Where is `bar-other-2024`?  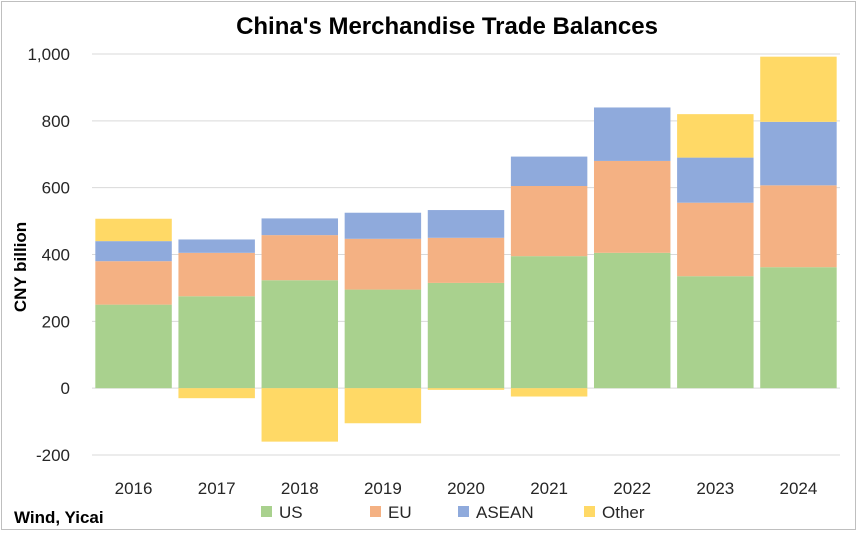 bar-other-2024 is located at coordinates (798, 89).